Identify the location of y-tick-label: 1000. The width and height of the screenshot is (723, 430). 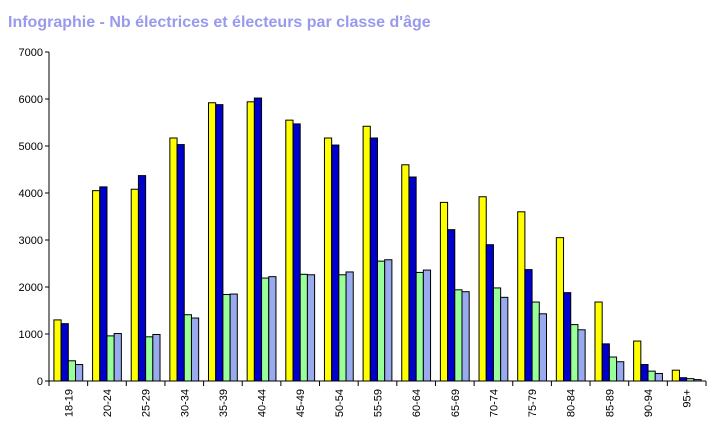
(31, 335).